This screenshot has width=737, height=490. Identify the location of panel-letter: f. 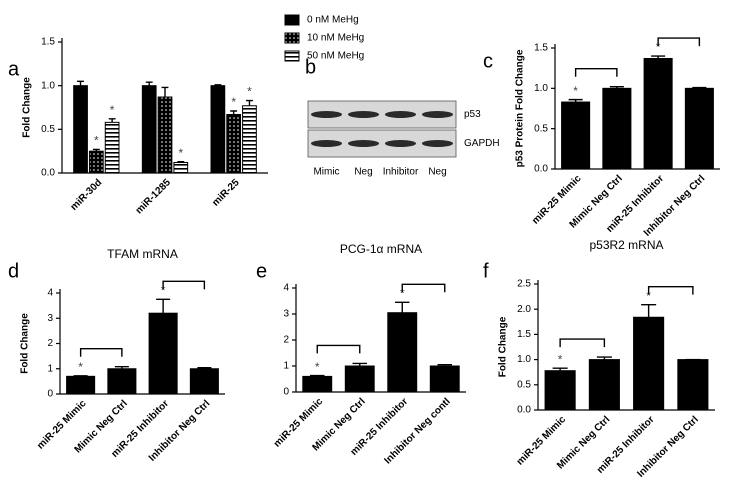
(486, 271).